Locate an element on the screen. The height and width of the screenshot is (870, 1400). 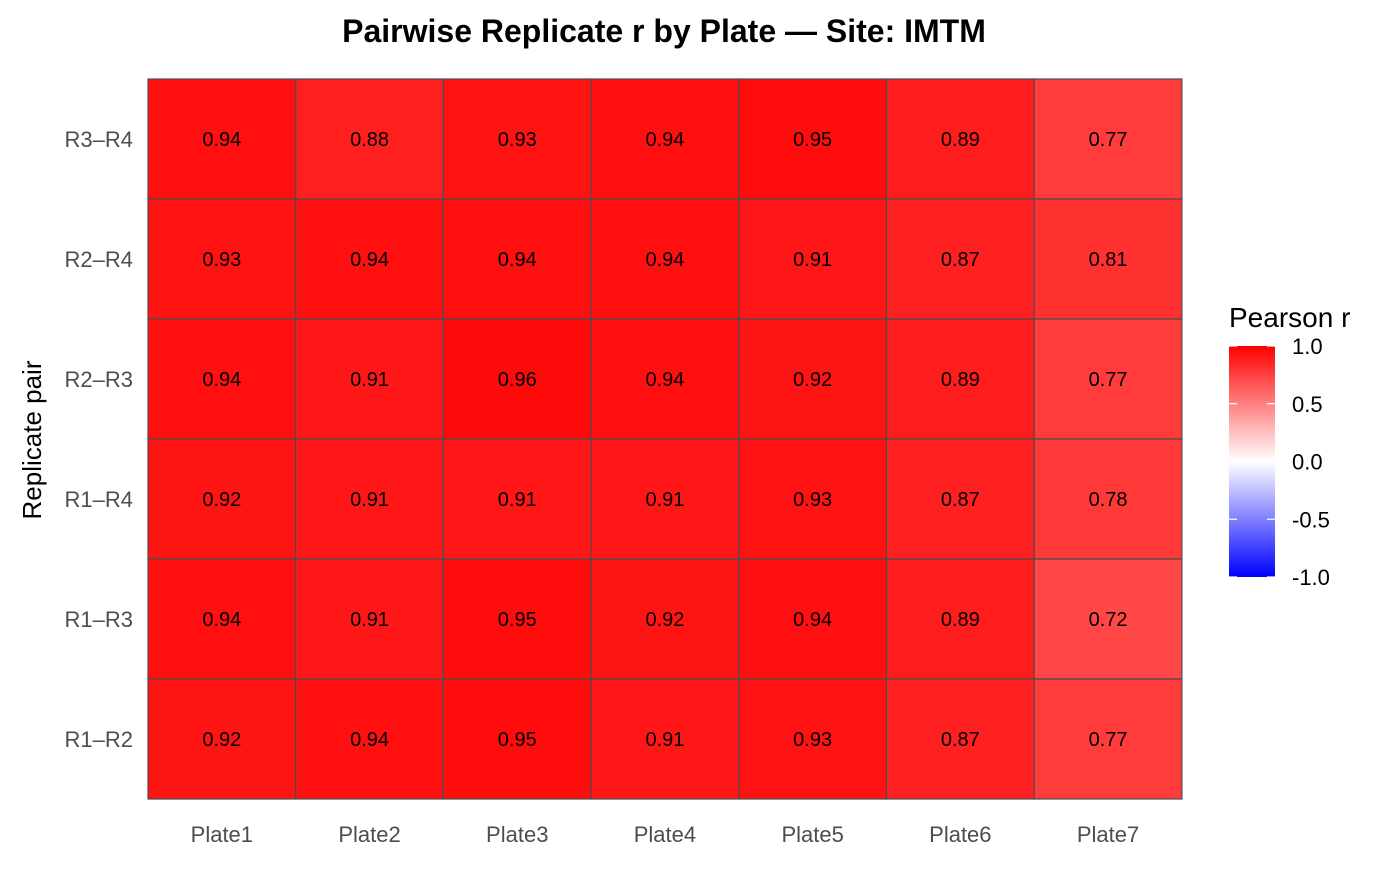
y-tick-label: R1–R2 is located at coordinates (99, 739).